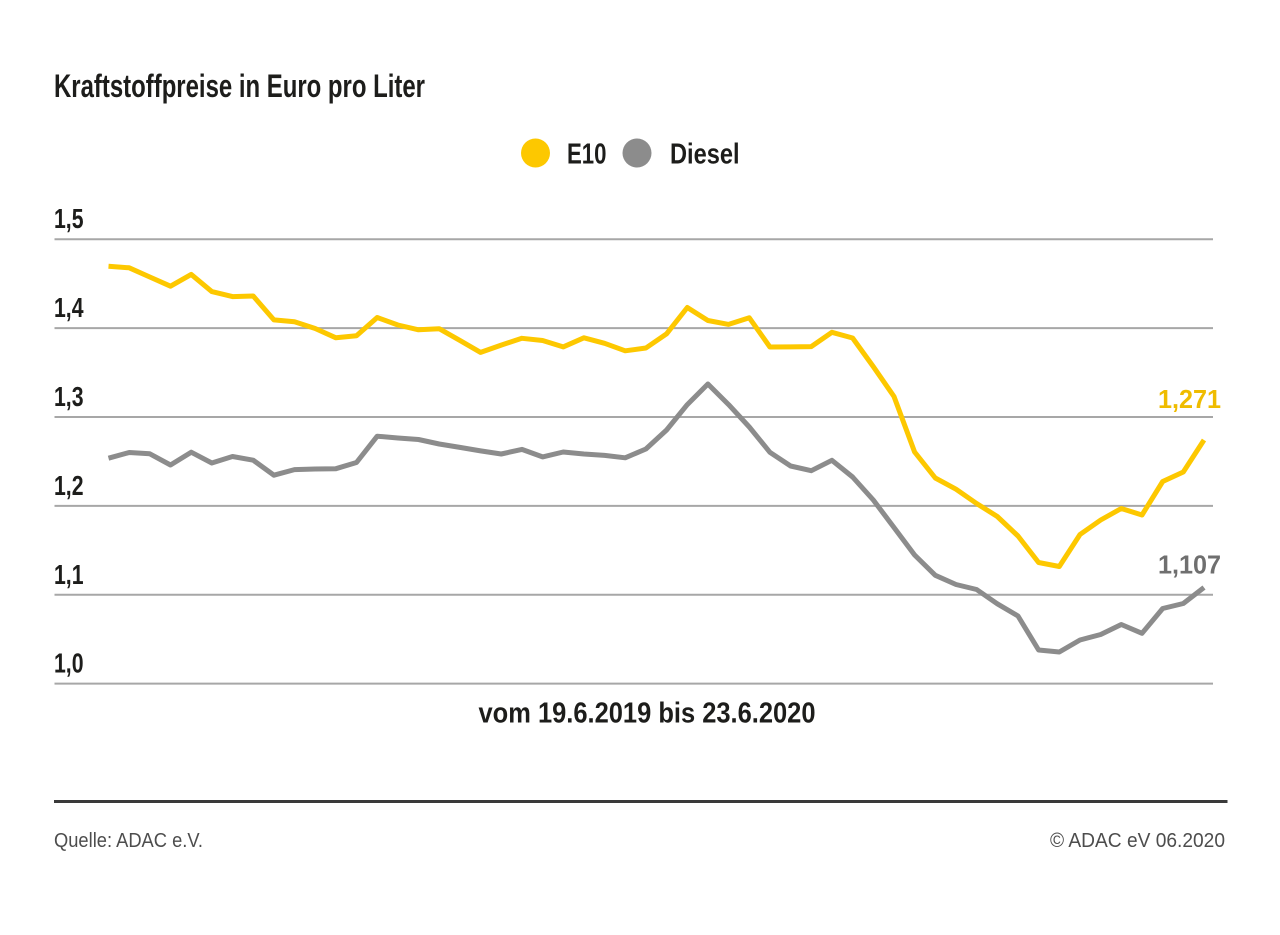  I want to click on svg-text: 1,271, so click(1189, 399).